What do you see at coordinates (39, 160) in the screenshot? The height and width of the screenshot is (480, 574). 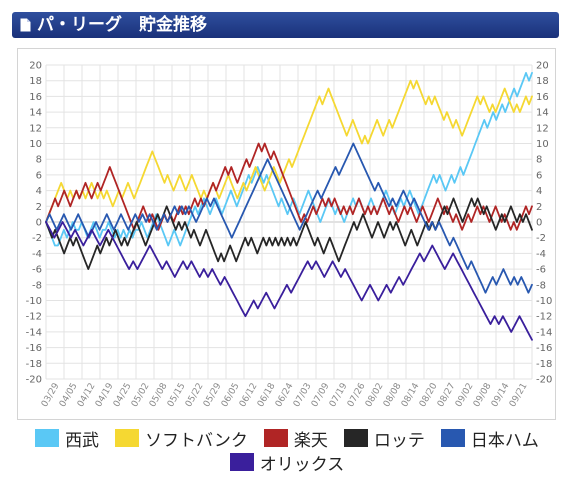 I see `y-tick-label-left: 8` at bounding box center [39, 160].